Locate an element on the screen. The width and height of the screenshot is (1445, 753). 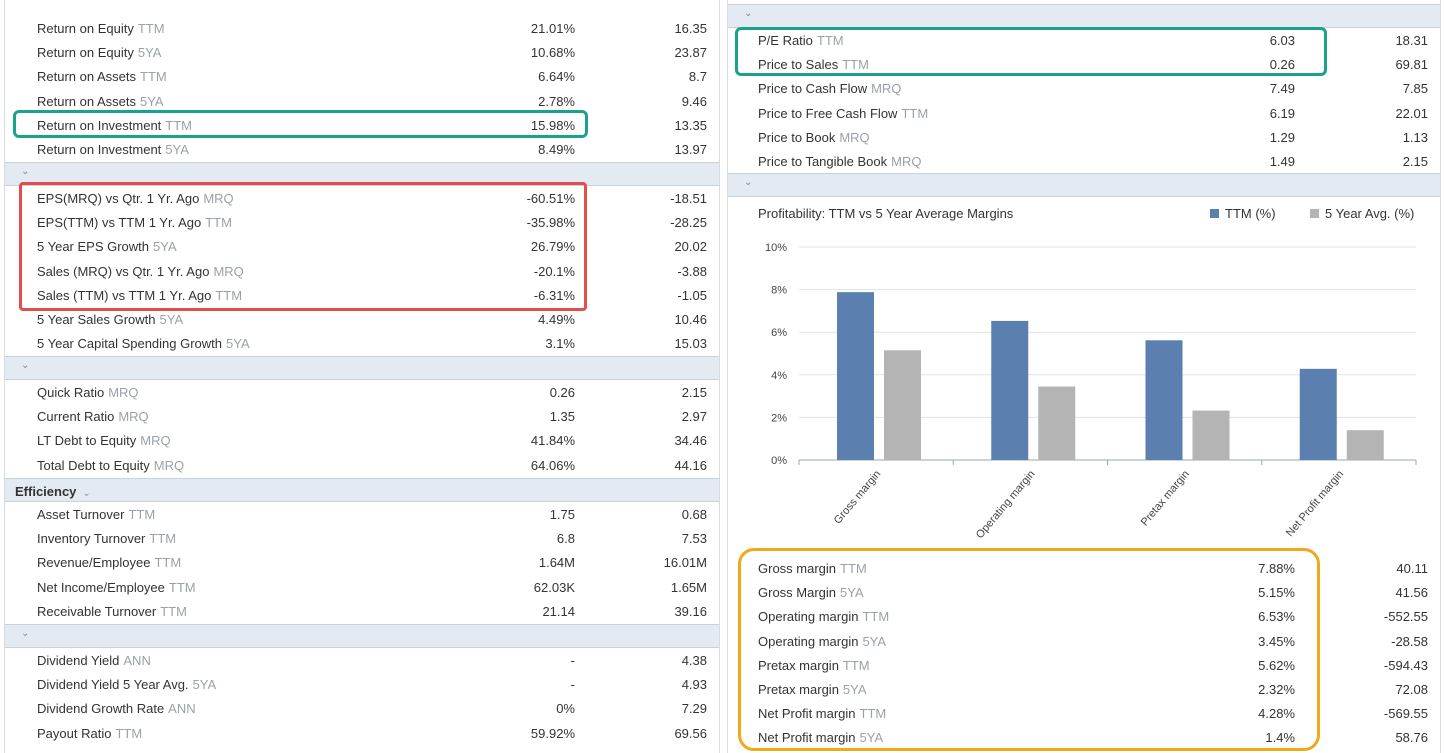
ratio-name: Return on Equity is located at coordinates (85, 53).